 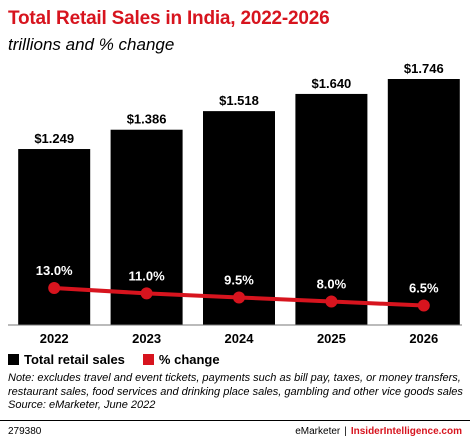 I want to click on chart-id: 279380, so click(x=25, y=431).